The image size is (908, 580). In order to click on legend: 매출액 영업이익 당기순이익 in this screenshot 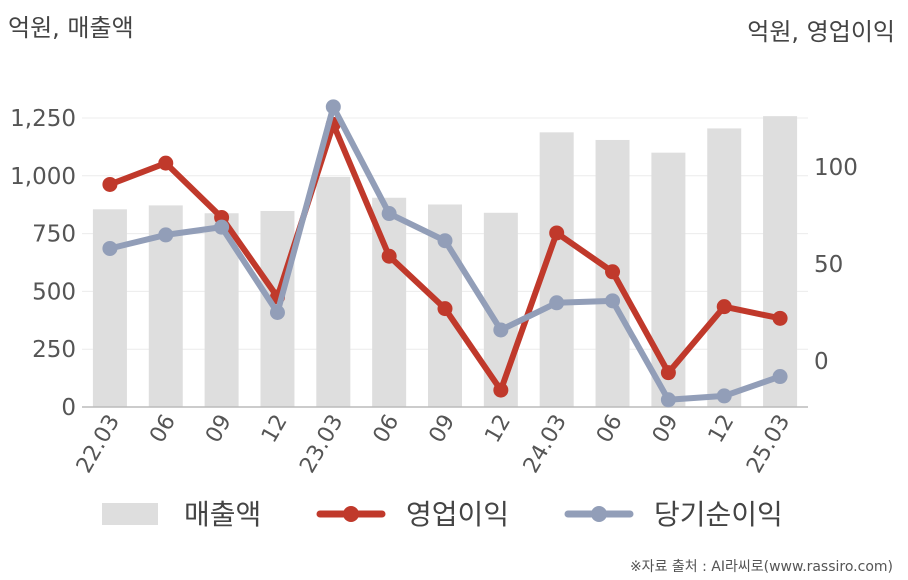, I will do `click(442, 514)`.